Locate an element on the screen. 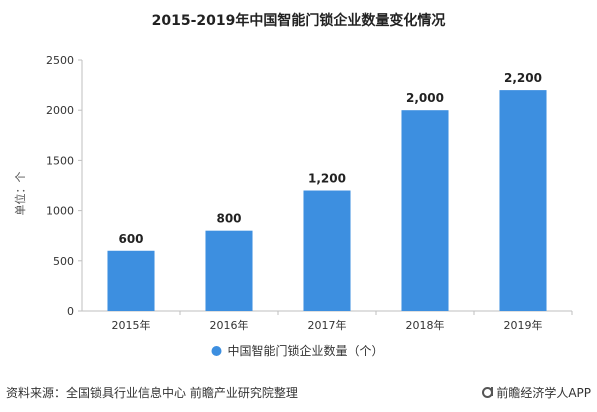 Image resolution: width=597 pixels, height=412 pixels. brand-logo-icon is located at coordinates (488, 392).